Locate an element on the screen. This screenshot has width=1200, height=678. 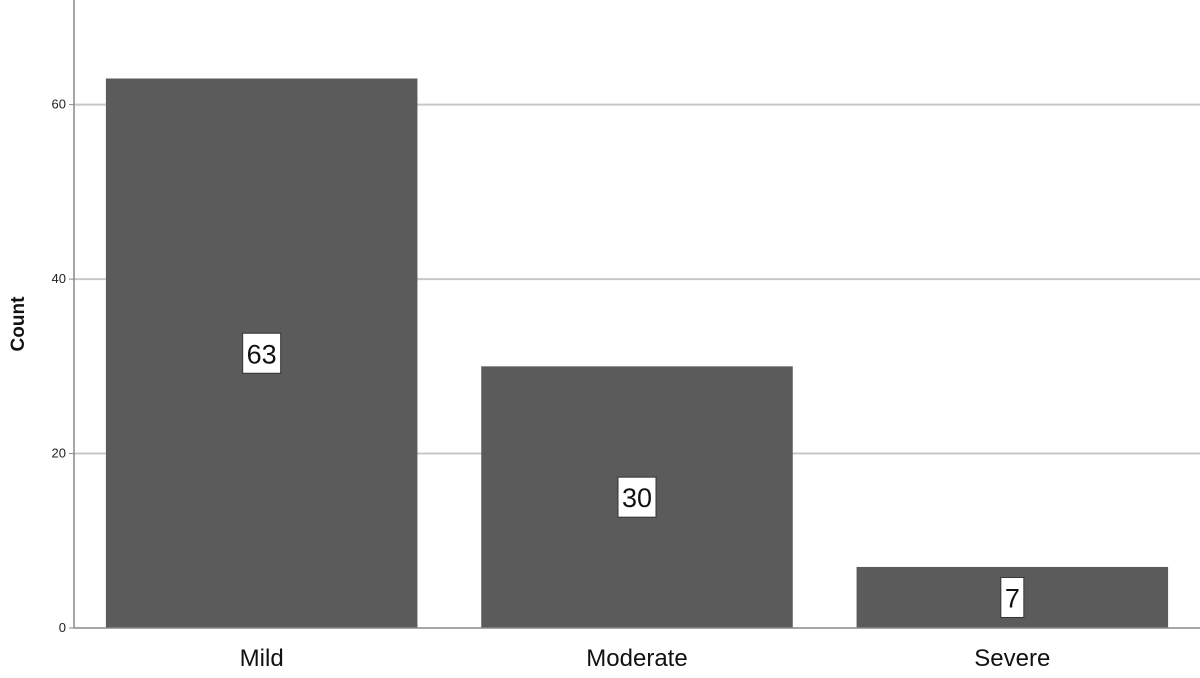
x-tick-label: Mild is located at coordinates (262, 658).